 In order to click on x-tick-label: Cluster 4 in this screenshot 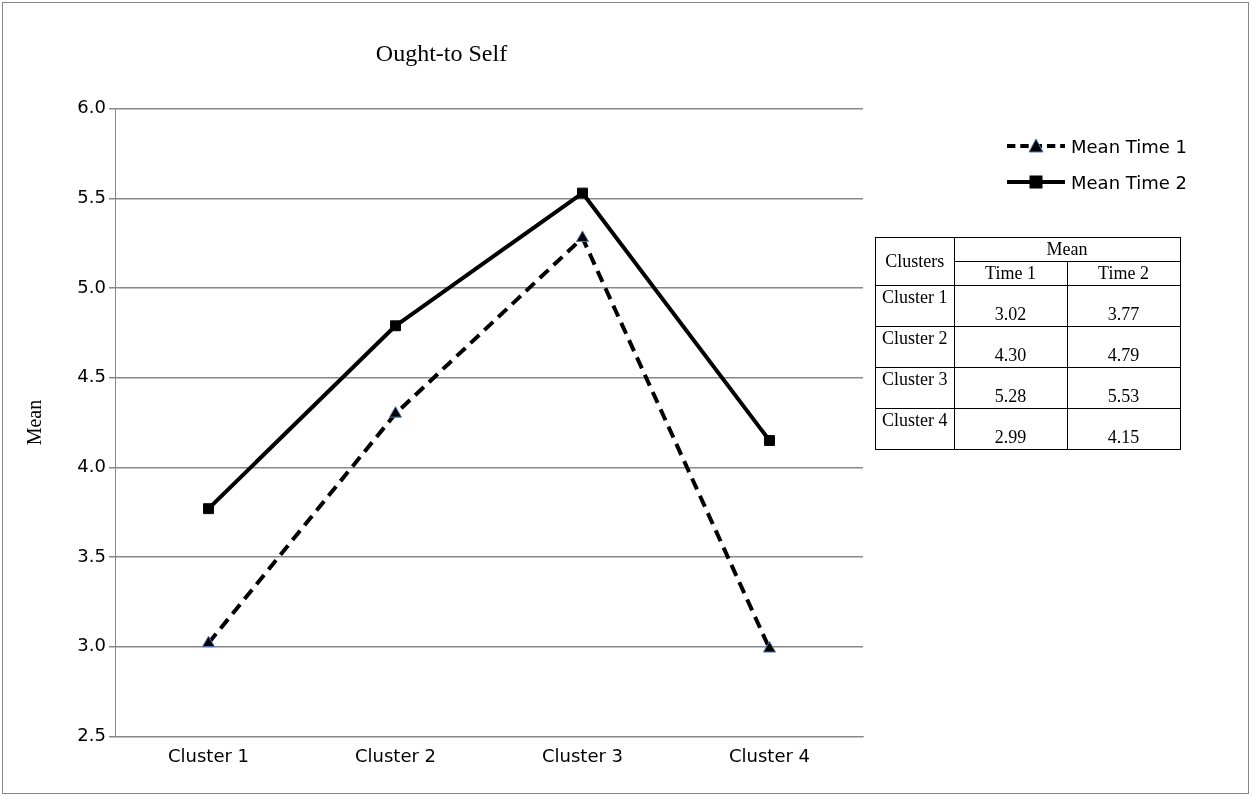, I will do `click(769, 755)`.